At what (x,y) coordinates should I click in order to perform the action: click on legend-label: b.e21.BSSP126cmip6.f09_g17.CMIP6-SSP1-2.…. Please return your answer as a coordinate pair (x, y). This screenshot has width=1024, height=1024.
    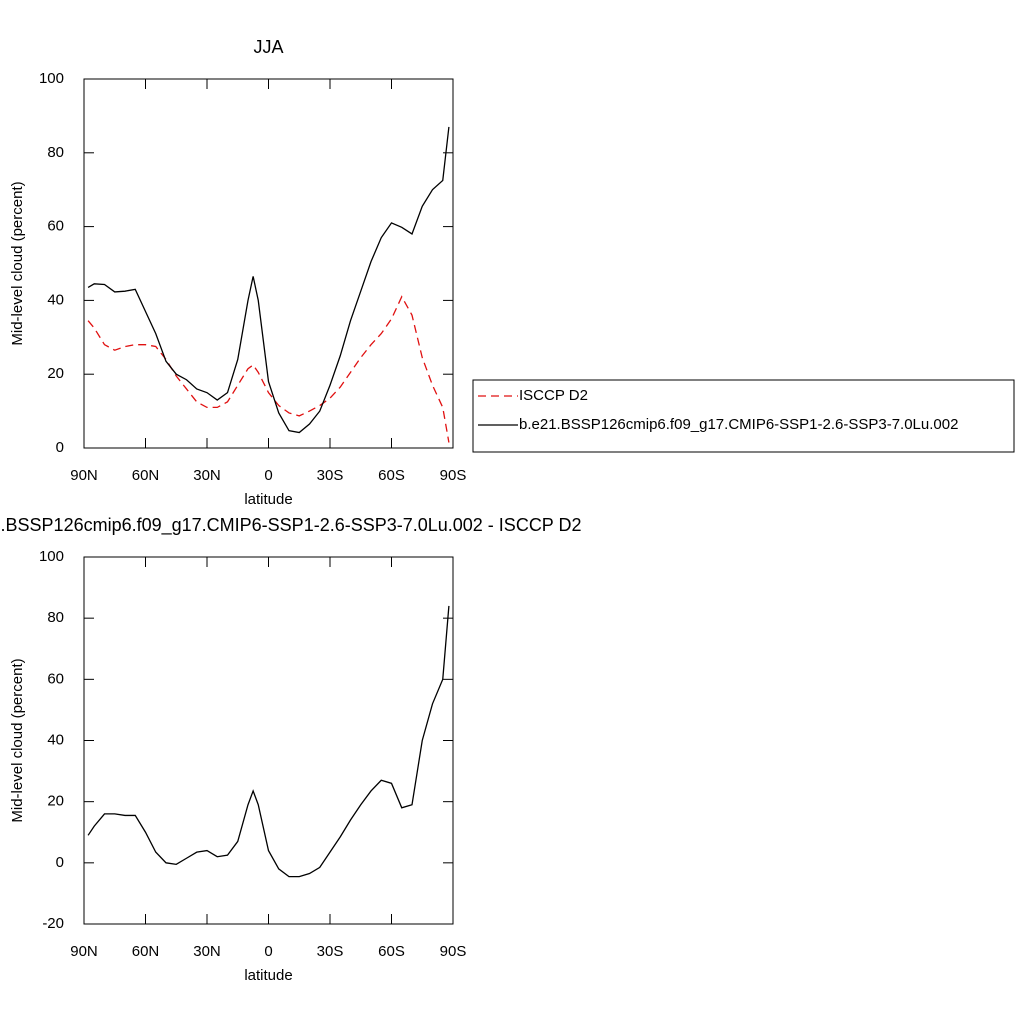
    Looking at the image, I should click on (738, 424).